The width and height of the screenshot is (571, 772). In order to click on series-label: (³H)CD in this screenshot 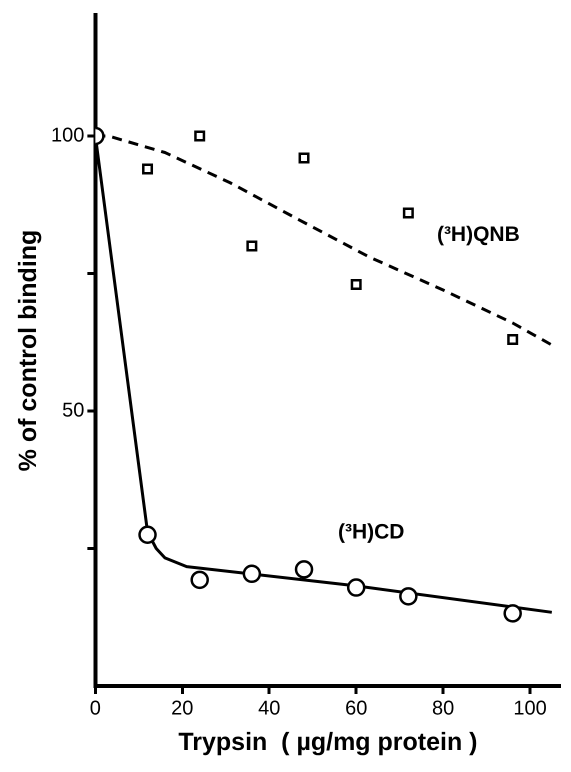, I will do `click(371, 532)`.